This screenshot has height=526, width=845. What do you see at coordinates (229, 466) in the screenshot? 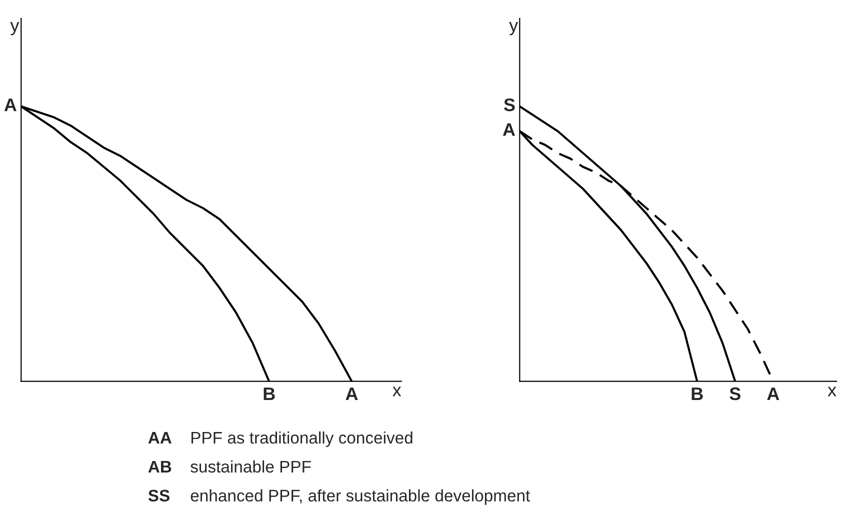
I see `text: AB sustainable PPF` at bounding box center [229, 466].